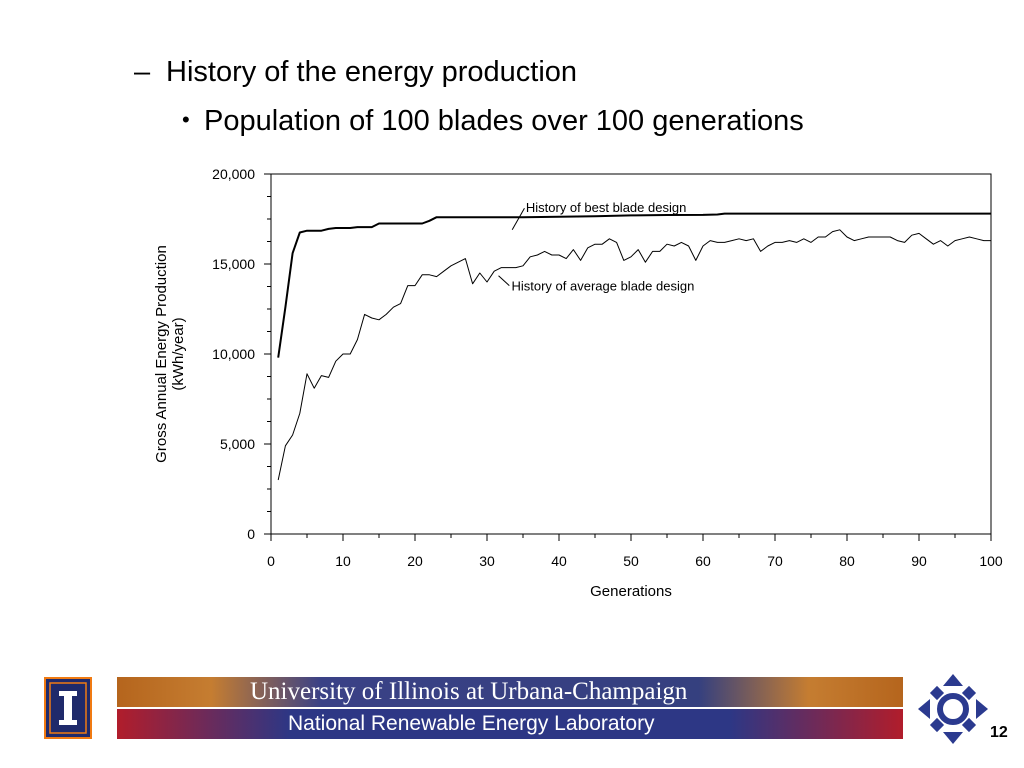 The image size is (1024, 768). I want to click on y-tick-label: 5,000, so click(237, 444).